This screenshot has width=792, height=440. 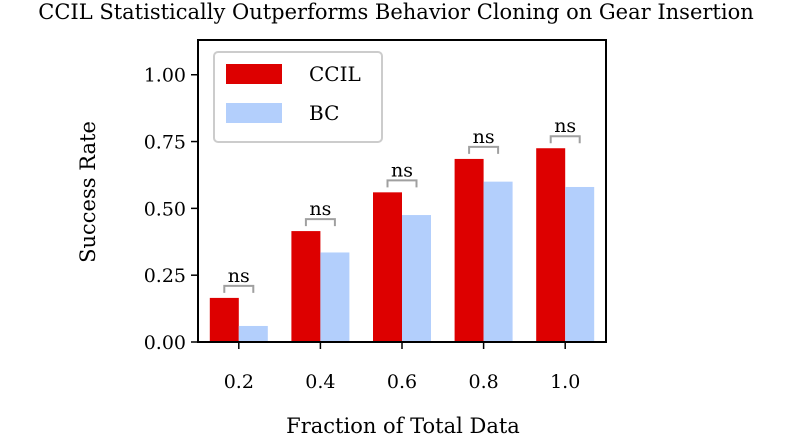 What do you see at coordinates (416, 278) in the screenshot?
I see `bar-bc-0.6` at bounding box center [416, 278].